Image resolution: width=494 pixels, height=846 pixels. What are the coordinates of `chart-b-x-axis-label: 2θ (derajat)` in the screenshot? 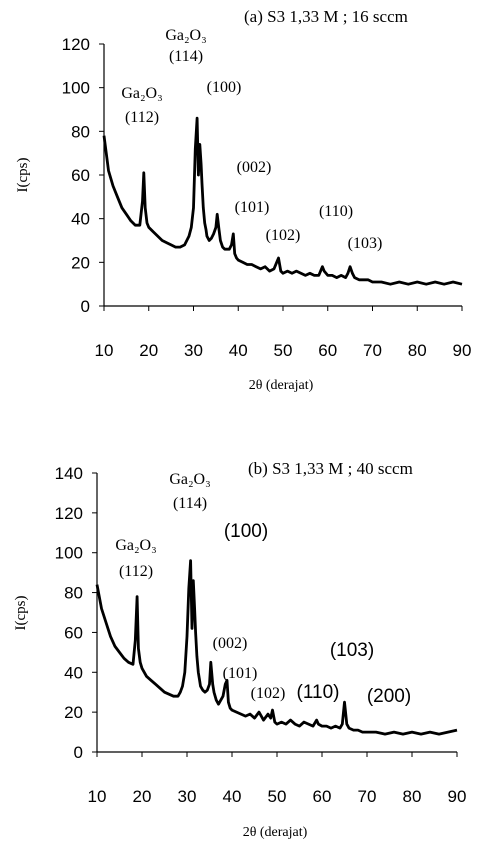 It's located at (275, 832).